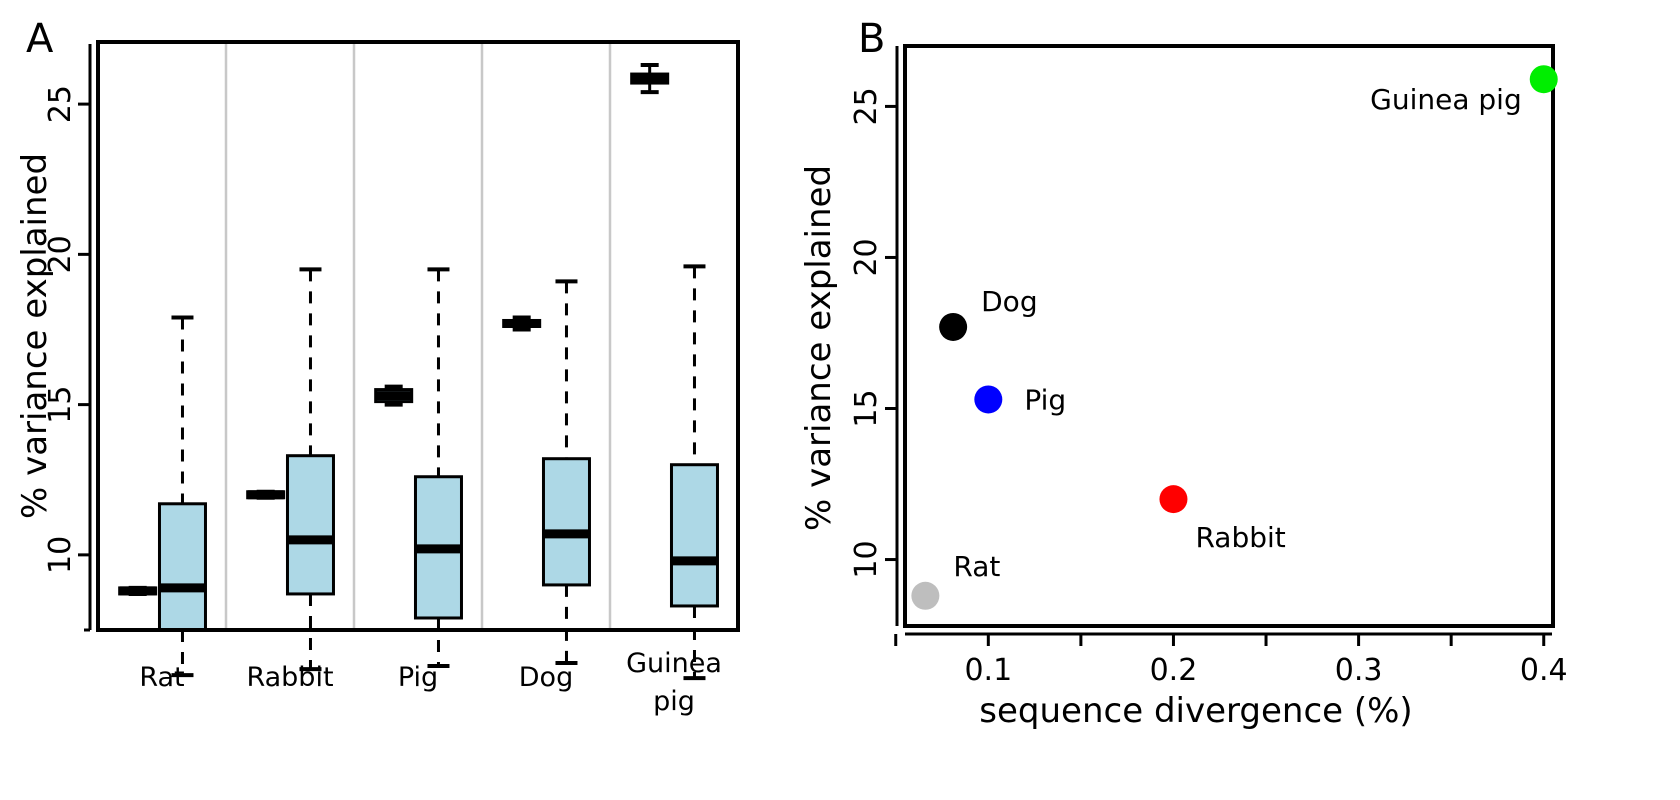  Describe the element at coordinates (650, 79) in the screenshot. I see `box-guinea-pig-narrow` at that location.